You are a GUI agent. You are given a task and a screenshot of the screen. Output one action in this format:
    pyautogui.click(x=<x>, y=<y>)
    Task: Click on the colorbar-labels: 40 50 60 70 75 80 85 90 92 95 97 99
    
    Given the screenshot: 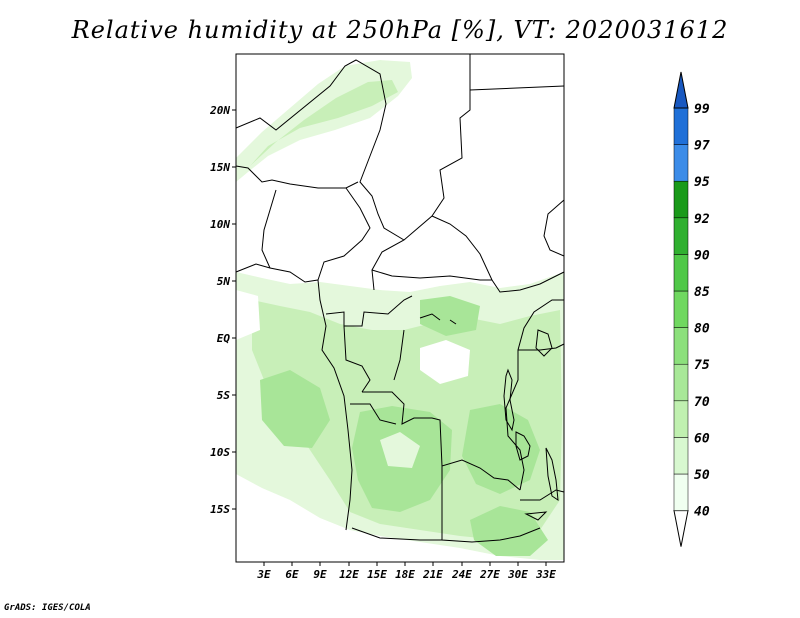 What is the action you would take?
    pyautogui.click(x=702, y=311)
    